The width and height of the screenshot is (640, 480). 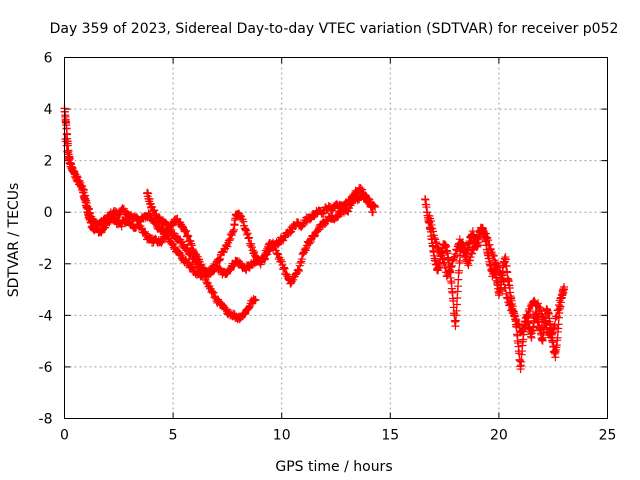 I want to click on x-tick-label: 15, so click(x=390, y=436).